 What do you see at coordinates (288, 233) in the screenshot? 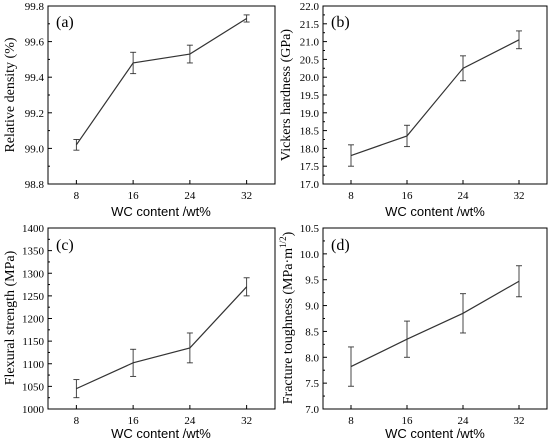
I see `y-axis-label-d-close: )` at bounding box center [288, 233].